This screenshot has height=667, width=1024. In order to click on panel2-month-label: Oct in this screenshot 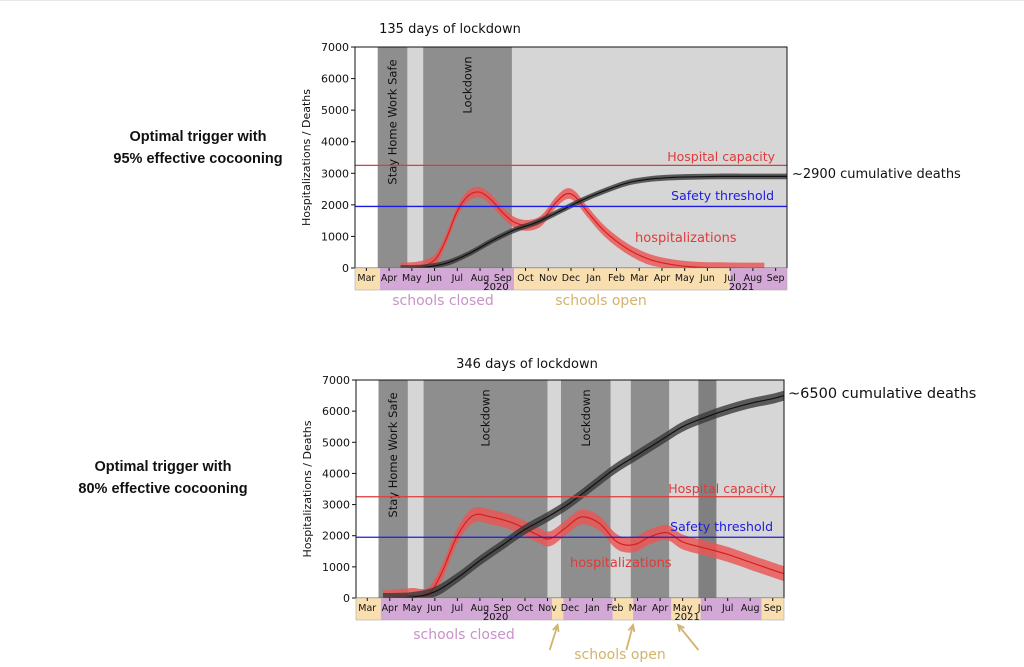, I will do `click(525, 608)`.